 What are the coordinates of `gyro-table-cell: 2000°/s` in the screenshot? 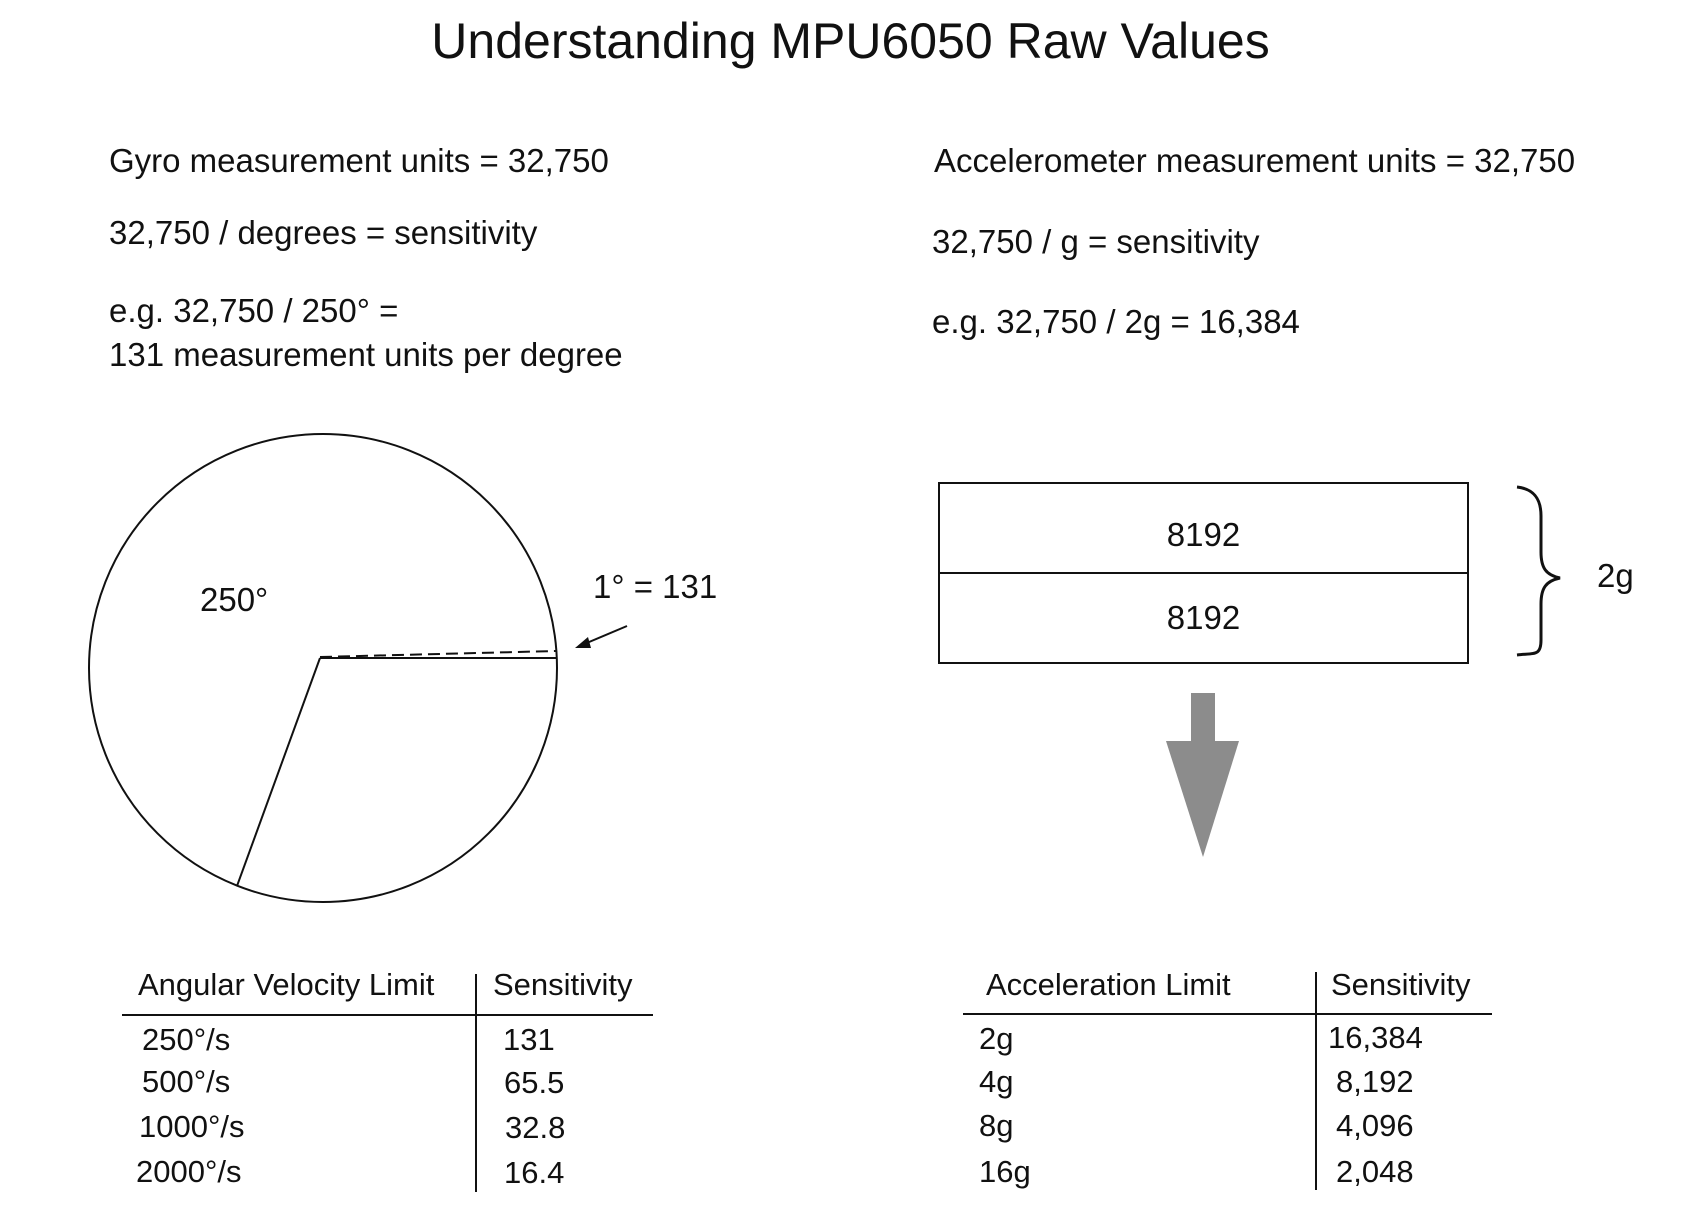 It's located at (188, 1172).